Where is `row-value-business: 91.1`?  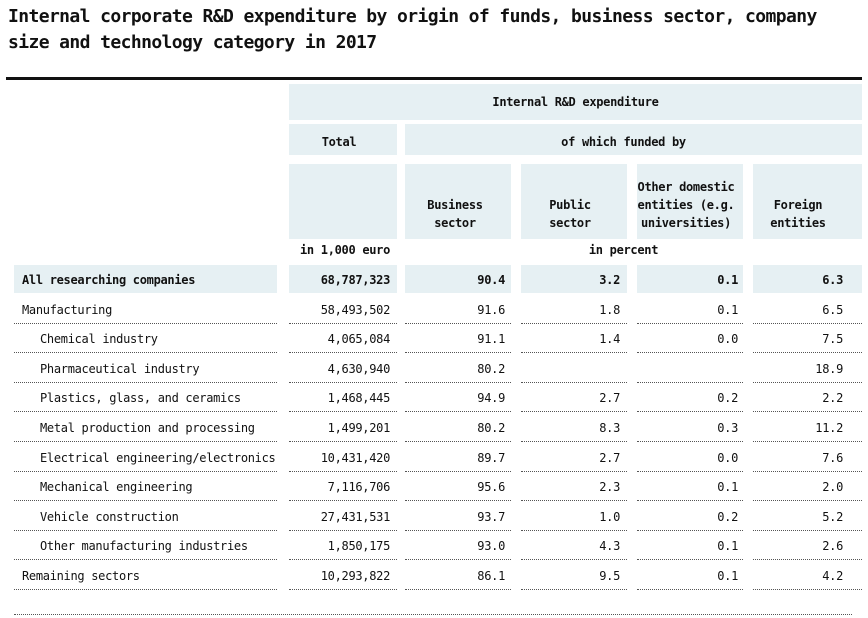
row-value-business: 91.1 is located at coordinates (491, 339).